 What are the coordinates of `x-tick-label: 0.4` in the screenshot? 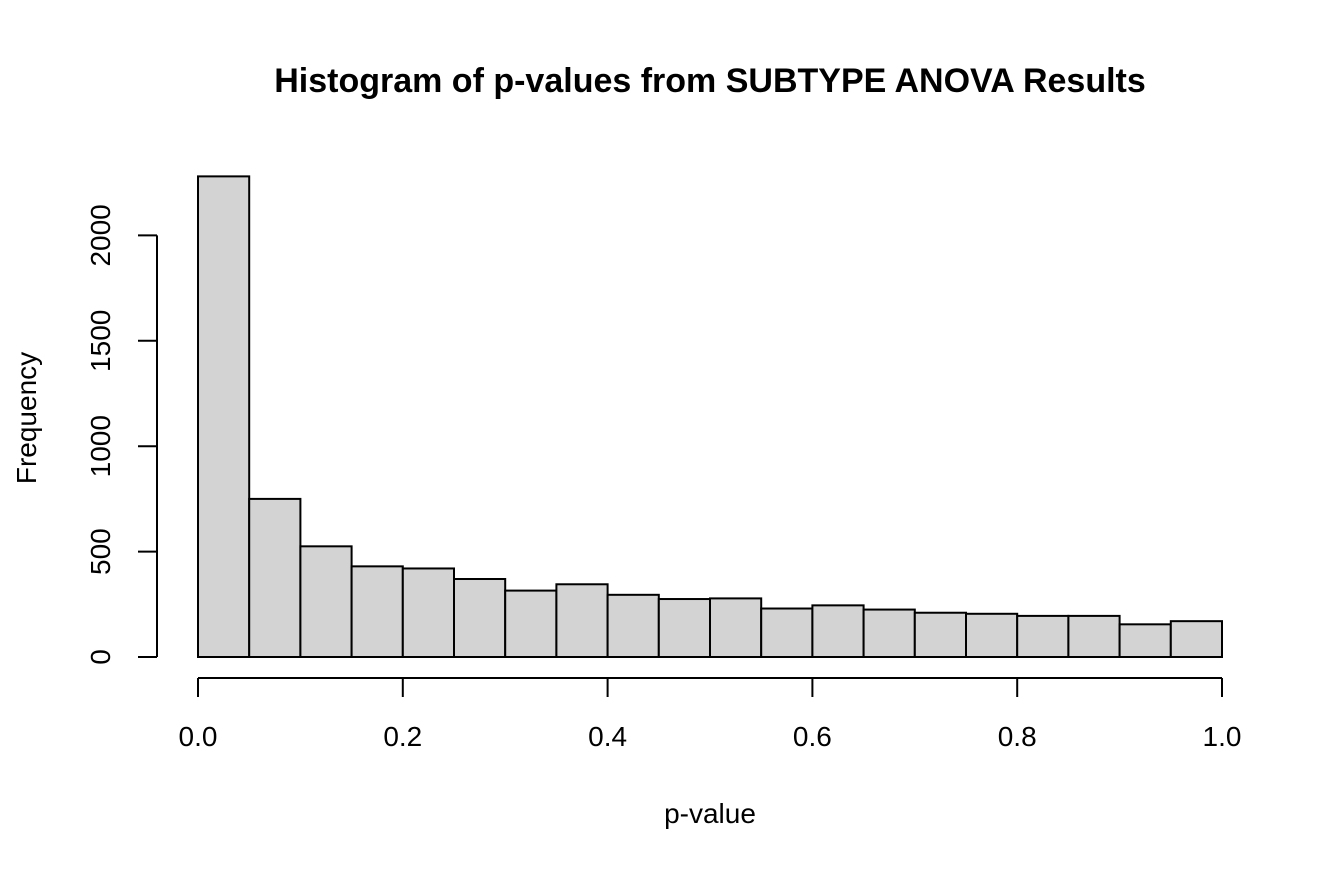 It's located at (607, 736).